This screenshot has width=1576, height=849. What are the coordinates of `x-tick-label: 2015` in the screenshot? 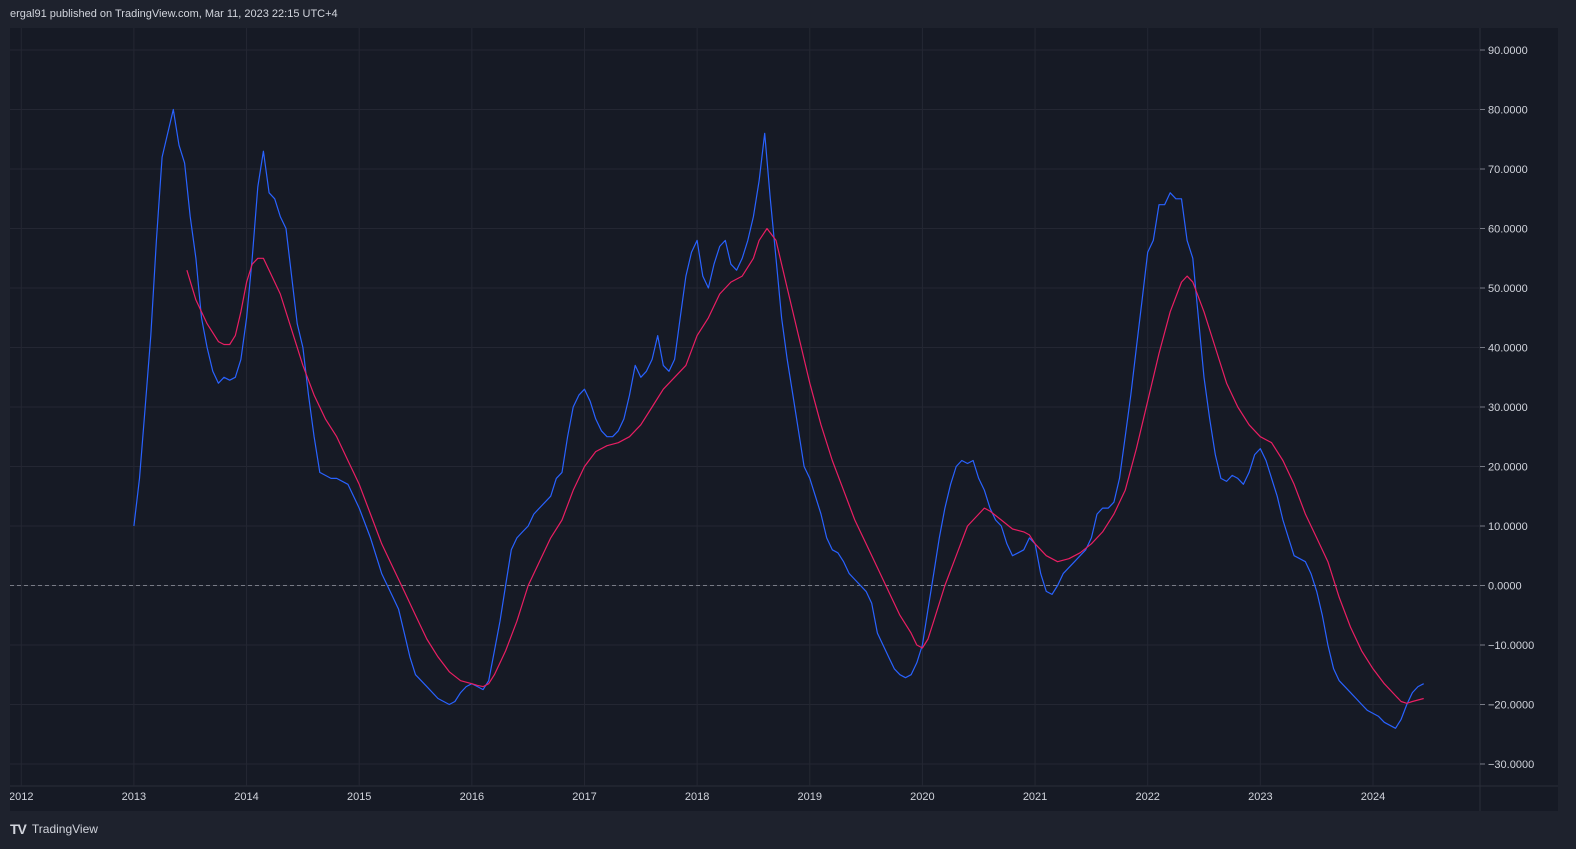 It's located at (359, 797).